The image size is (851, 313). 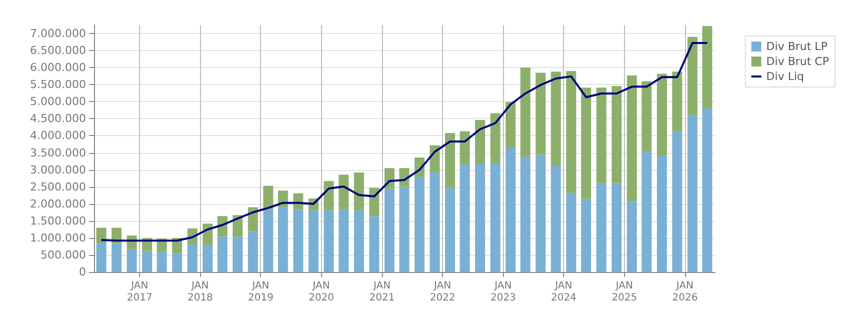 What do you see at coordinates (443, 292) in the screenshot?
I see `x-tick-label: JAN 2022` at bounding box center [443, 292].